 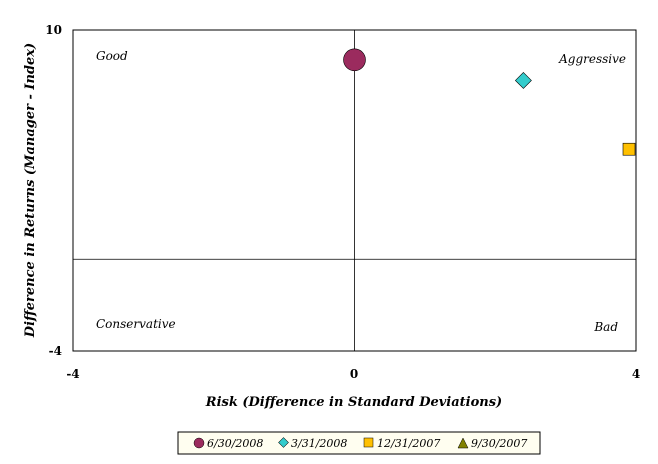 What do you see at coordinates (354, 374) in the screenshot?
I see `x-tick-zero: 0` at bounding box center [354, 374].